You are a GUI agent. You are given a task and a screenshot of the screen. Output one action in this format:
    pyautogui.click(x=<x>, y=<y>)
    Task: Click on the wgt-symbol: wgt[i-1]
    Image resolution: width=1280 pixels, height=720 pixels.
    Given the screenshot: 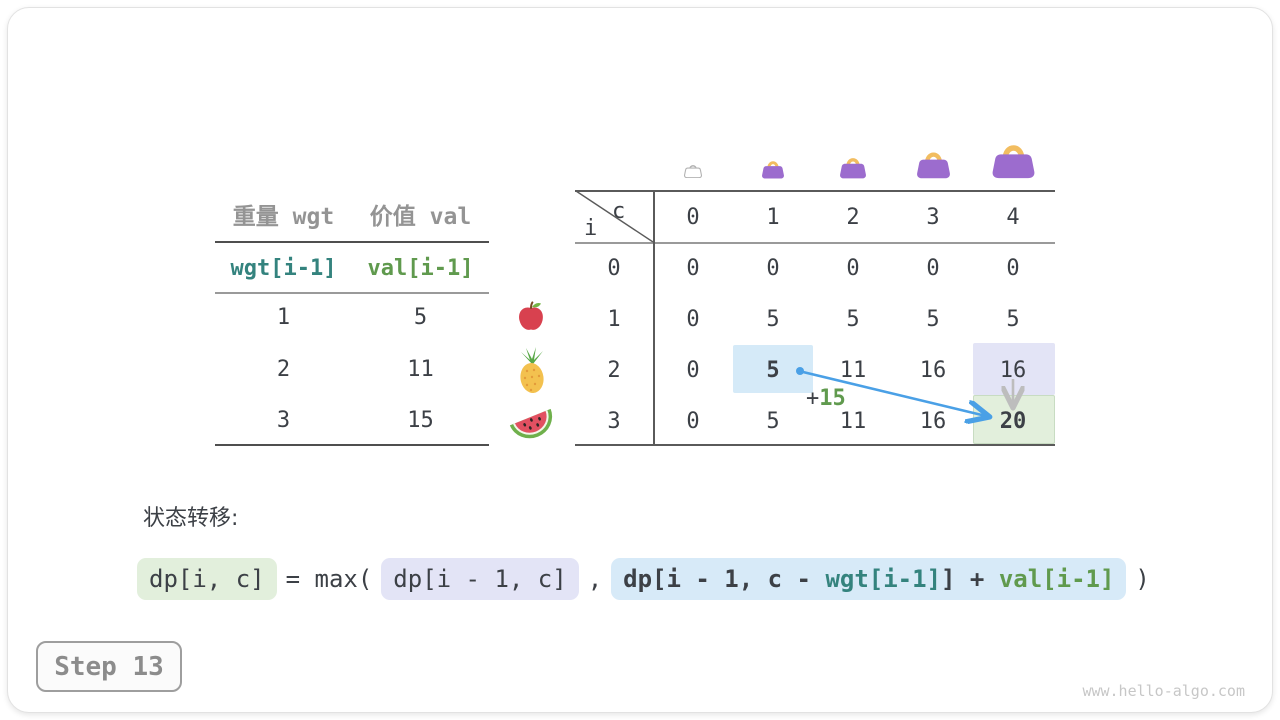 What is the action you would take?
    pyautogui.click(x=283, y=268)
    